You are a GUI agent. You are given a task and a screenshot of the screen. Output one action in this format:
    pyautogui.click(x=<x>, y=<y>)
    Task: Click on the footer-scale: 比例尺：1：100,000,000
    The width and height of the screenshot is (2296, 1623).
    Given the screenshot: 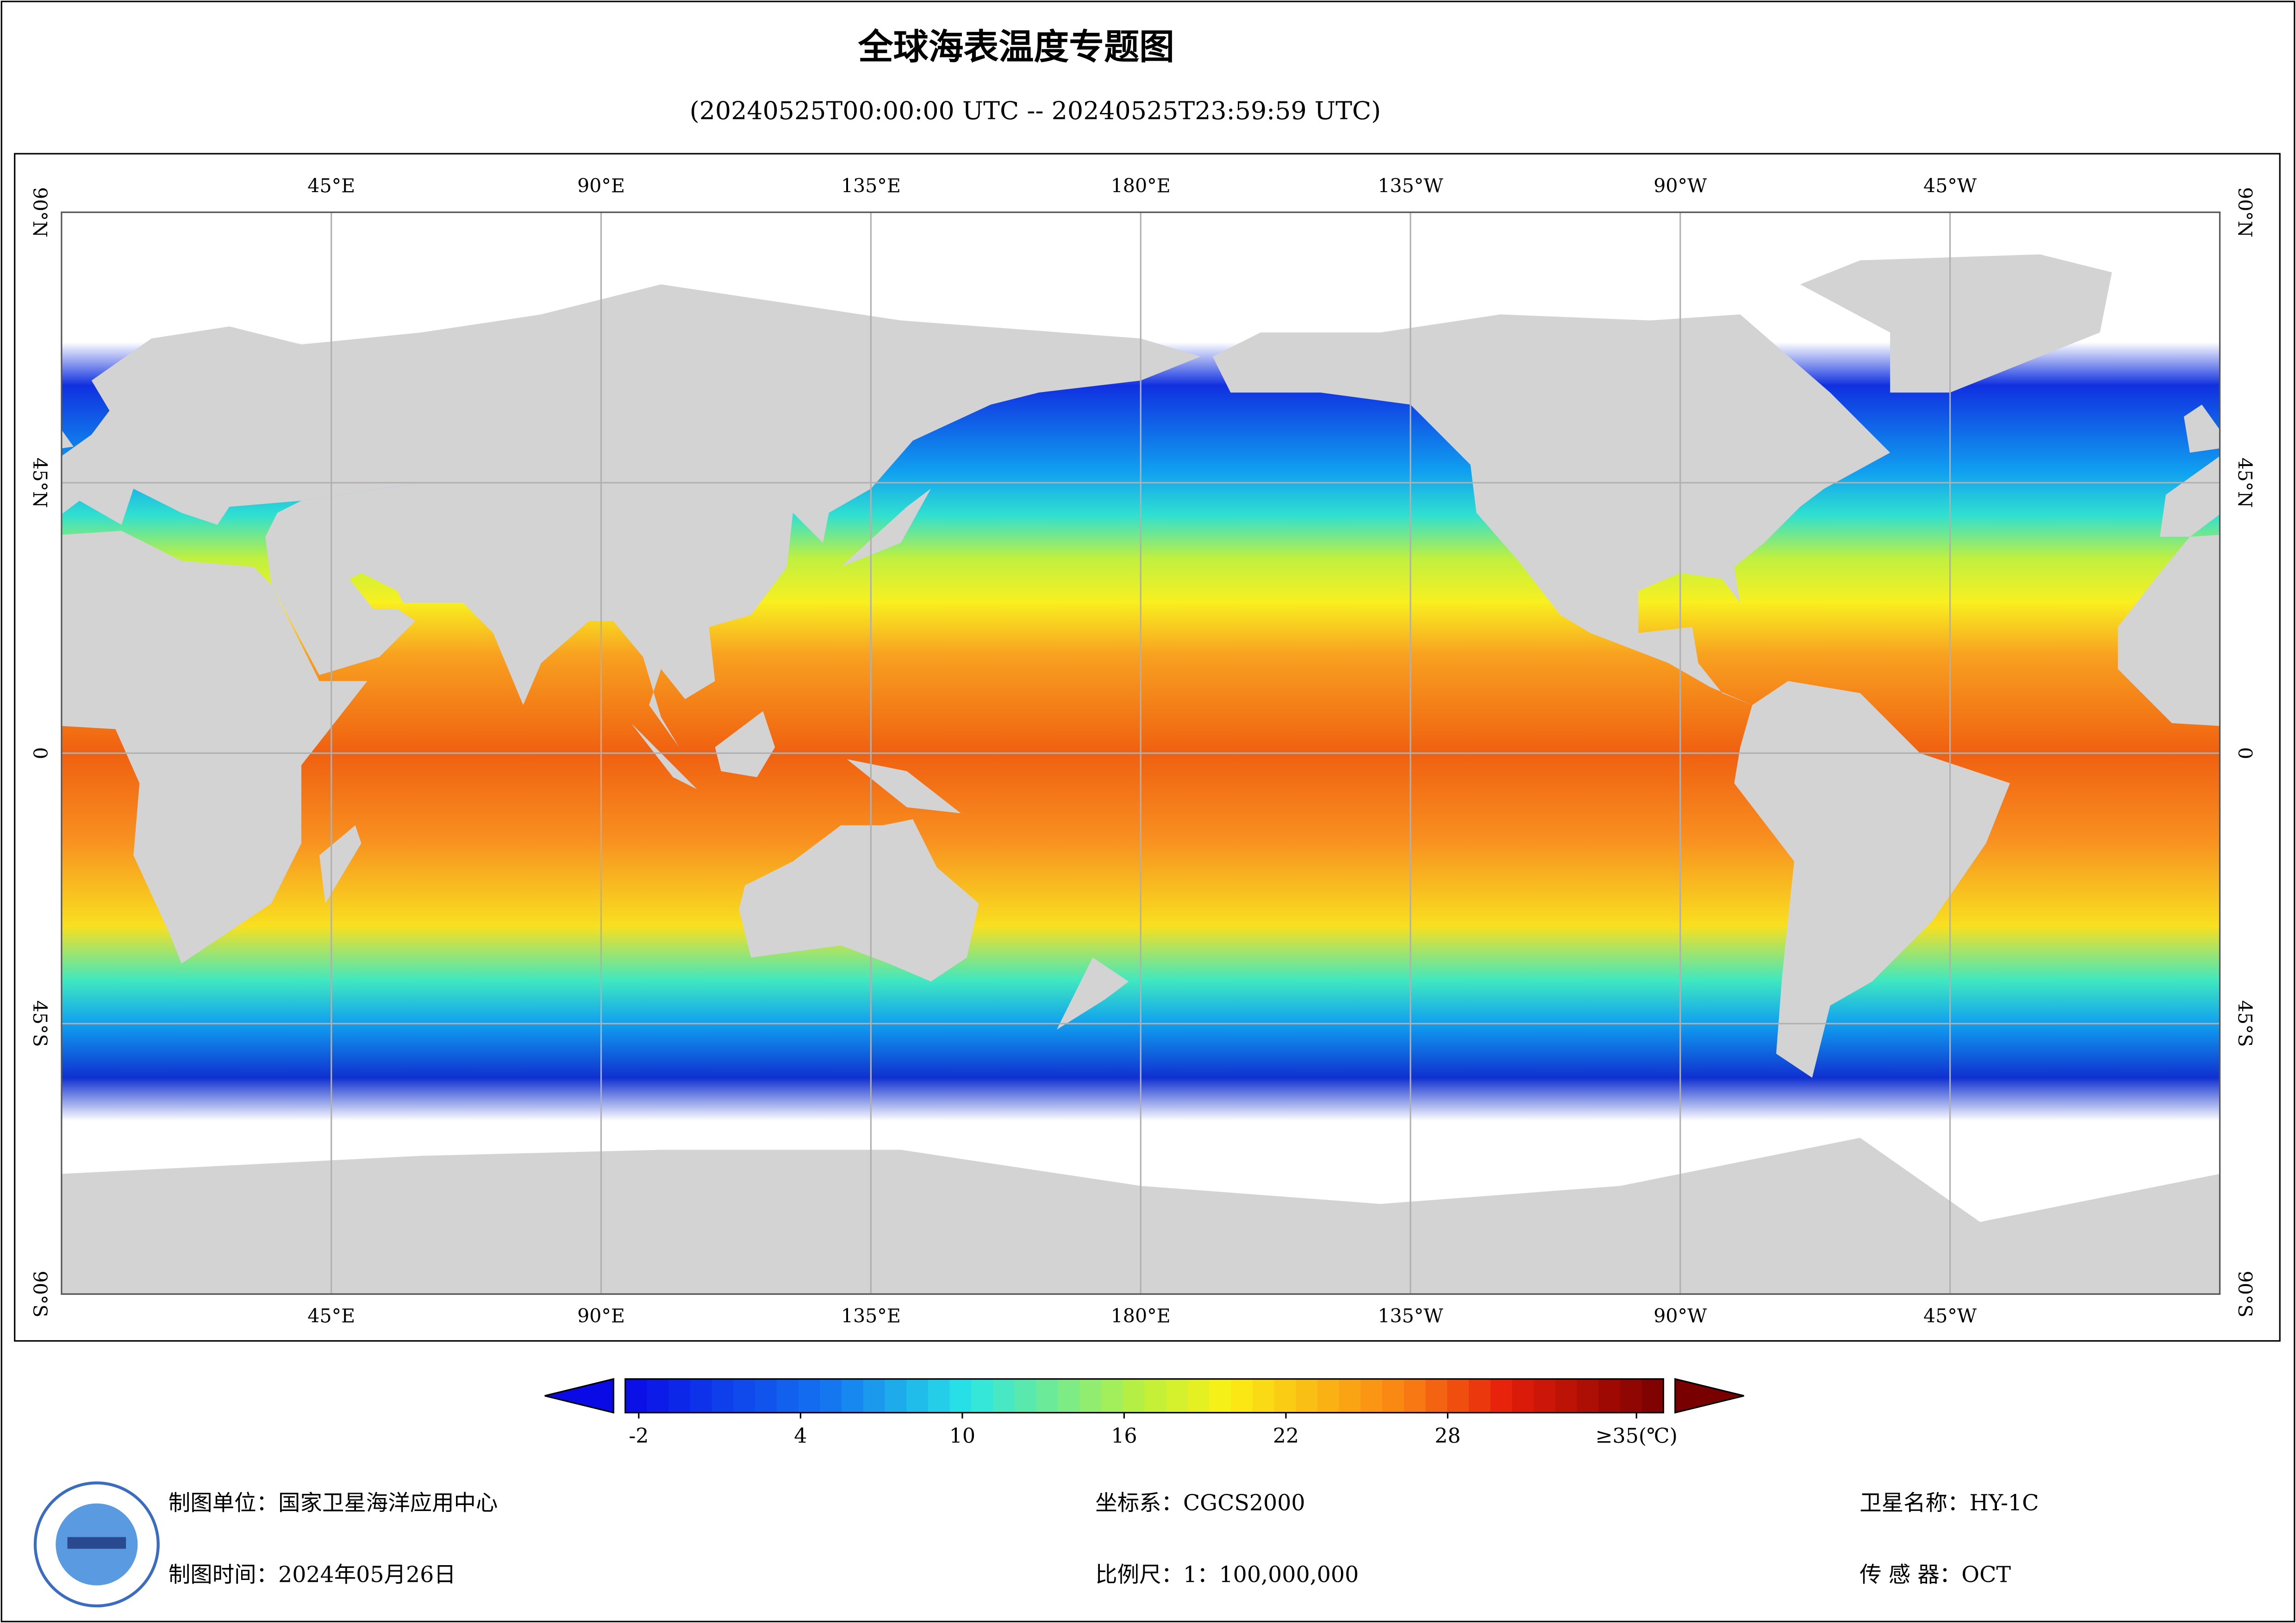 What is the action you would take?
    pyautogui.click(x=1227, y=1575)
    